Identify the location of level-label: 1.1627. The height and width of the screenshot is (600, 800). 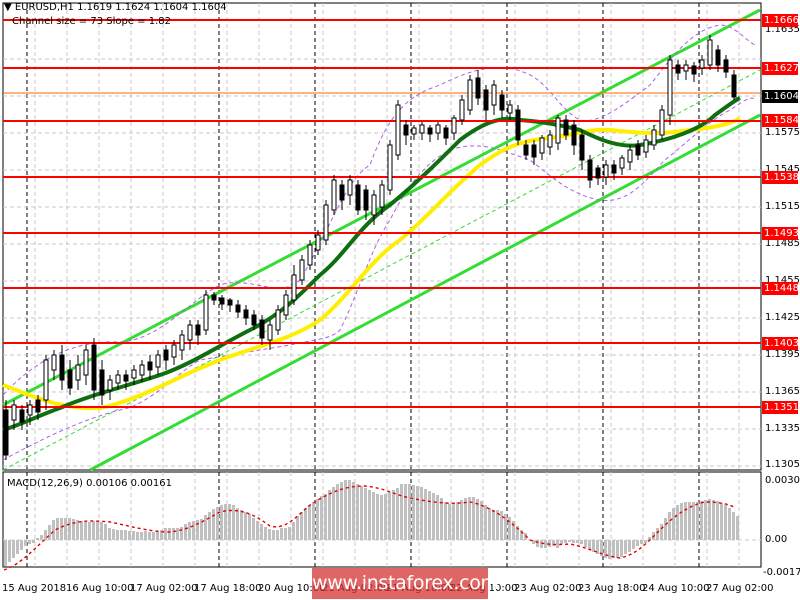
(780, 68).